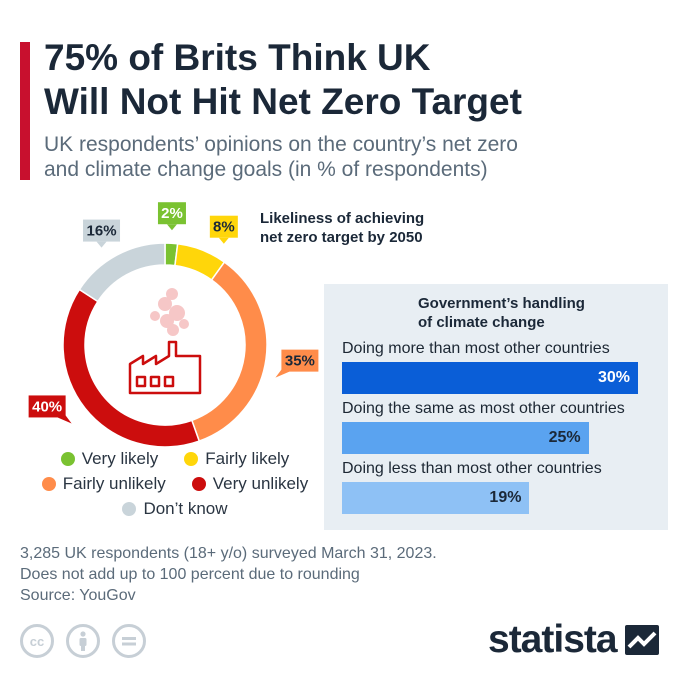  Describe the element at coordinates (114, 483) in the screenshot. I see `legend-label: Fairly unlikely` at that location.